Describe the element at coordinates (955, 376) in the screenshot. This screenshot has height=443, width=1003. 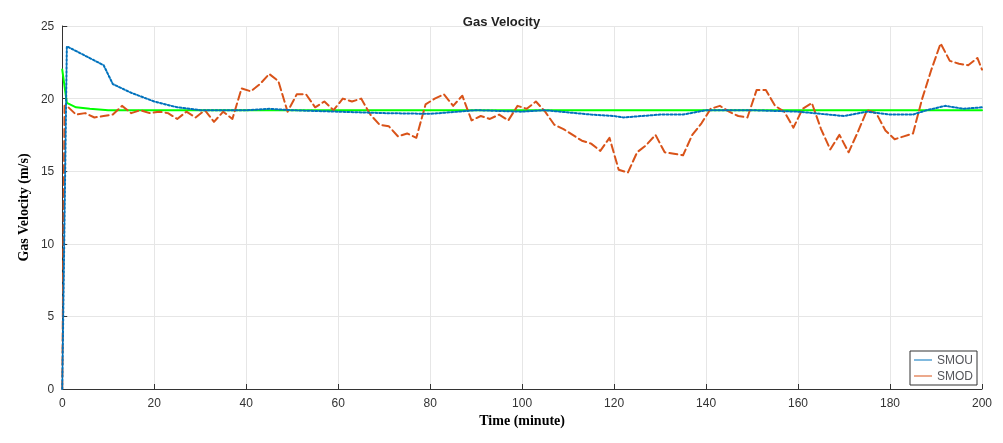
I see `legend-label: SMOD` at that location.